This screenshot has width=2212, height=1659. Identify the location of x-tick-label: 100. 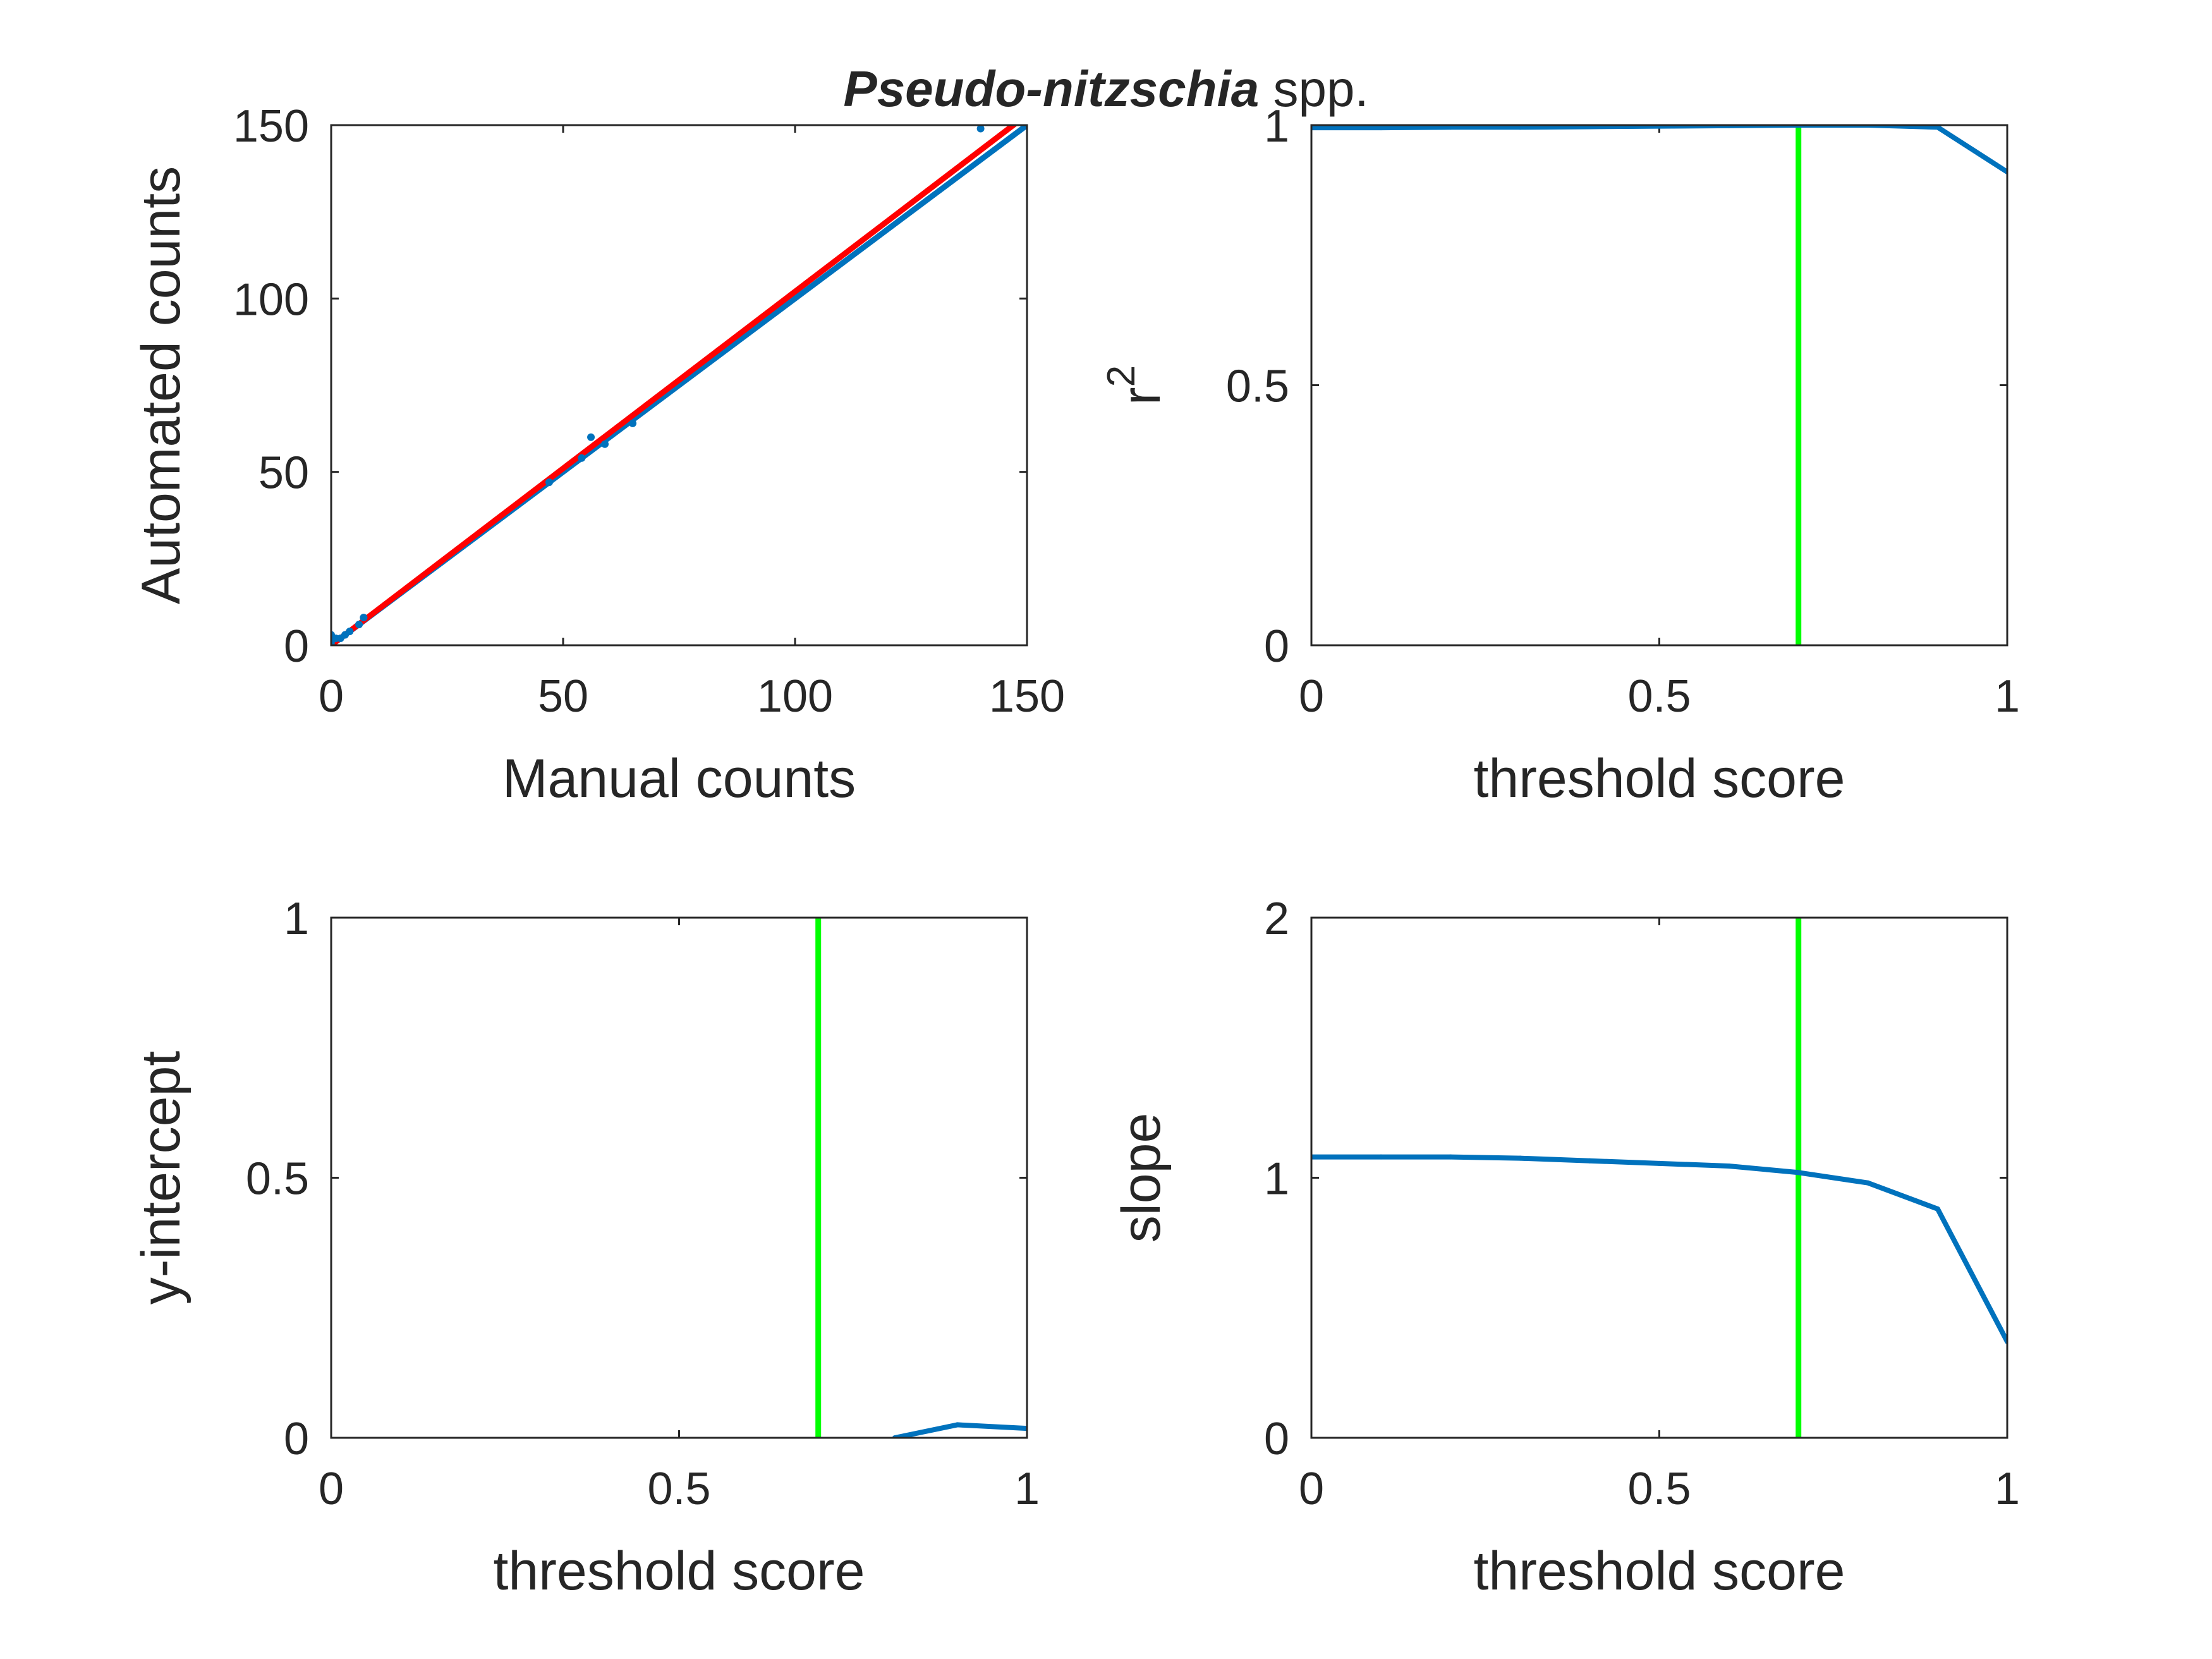
(795, 696).